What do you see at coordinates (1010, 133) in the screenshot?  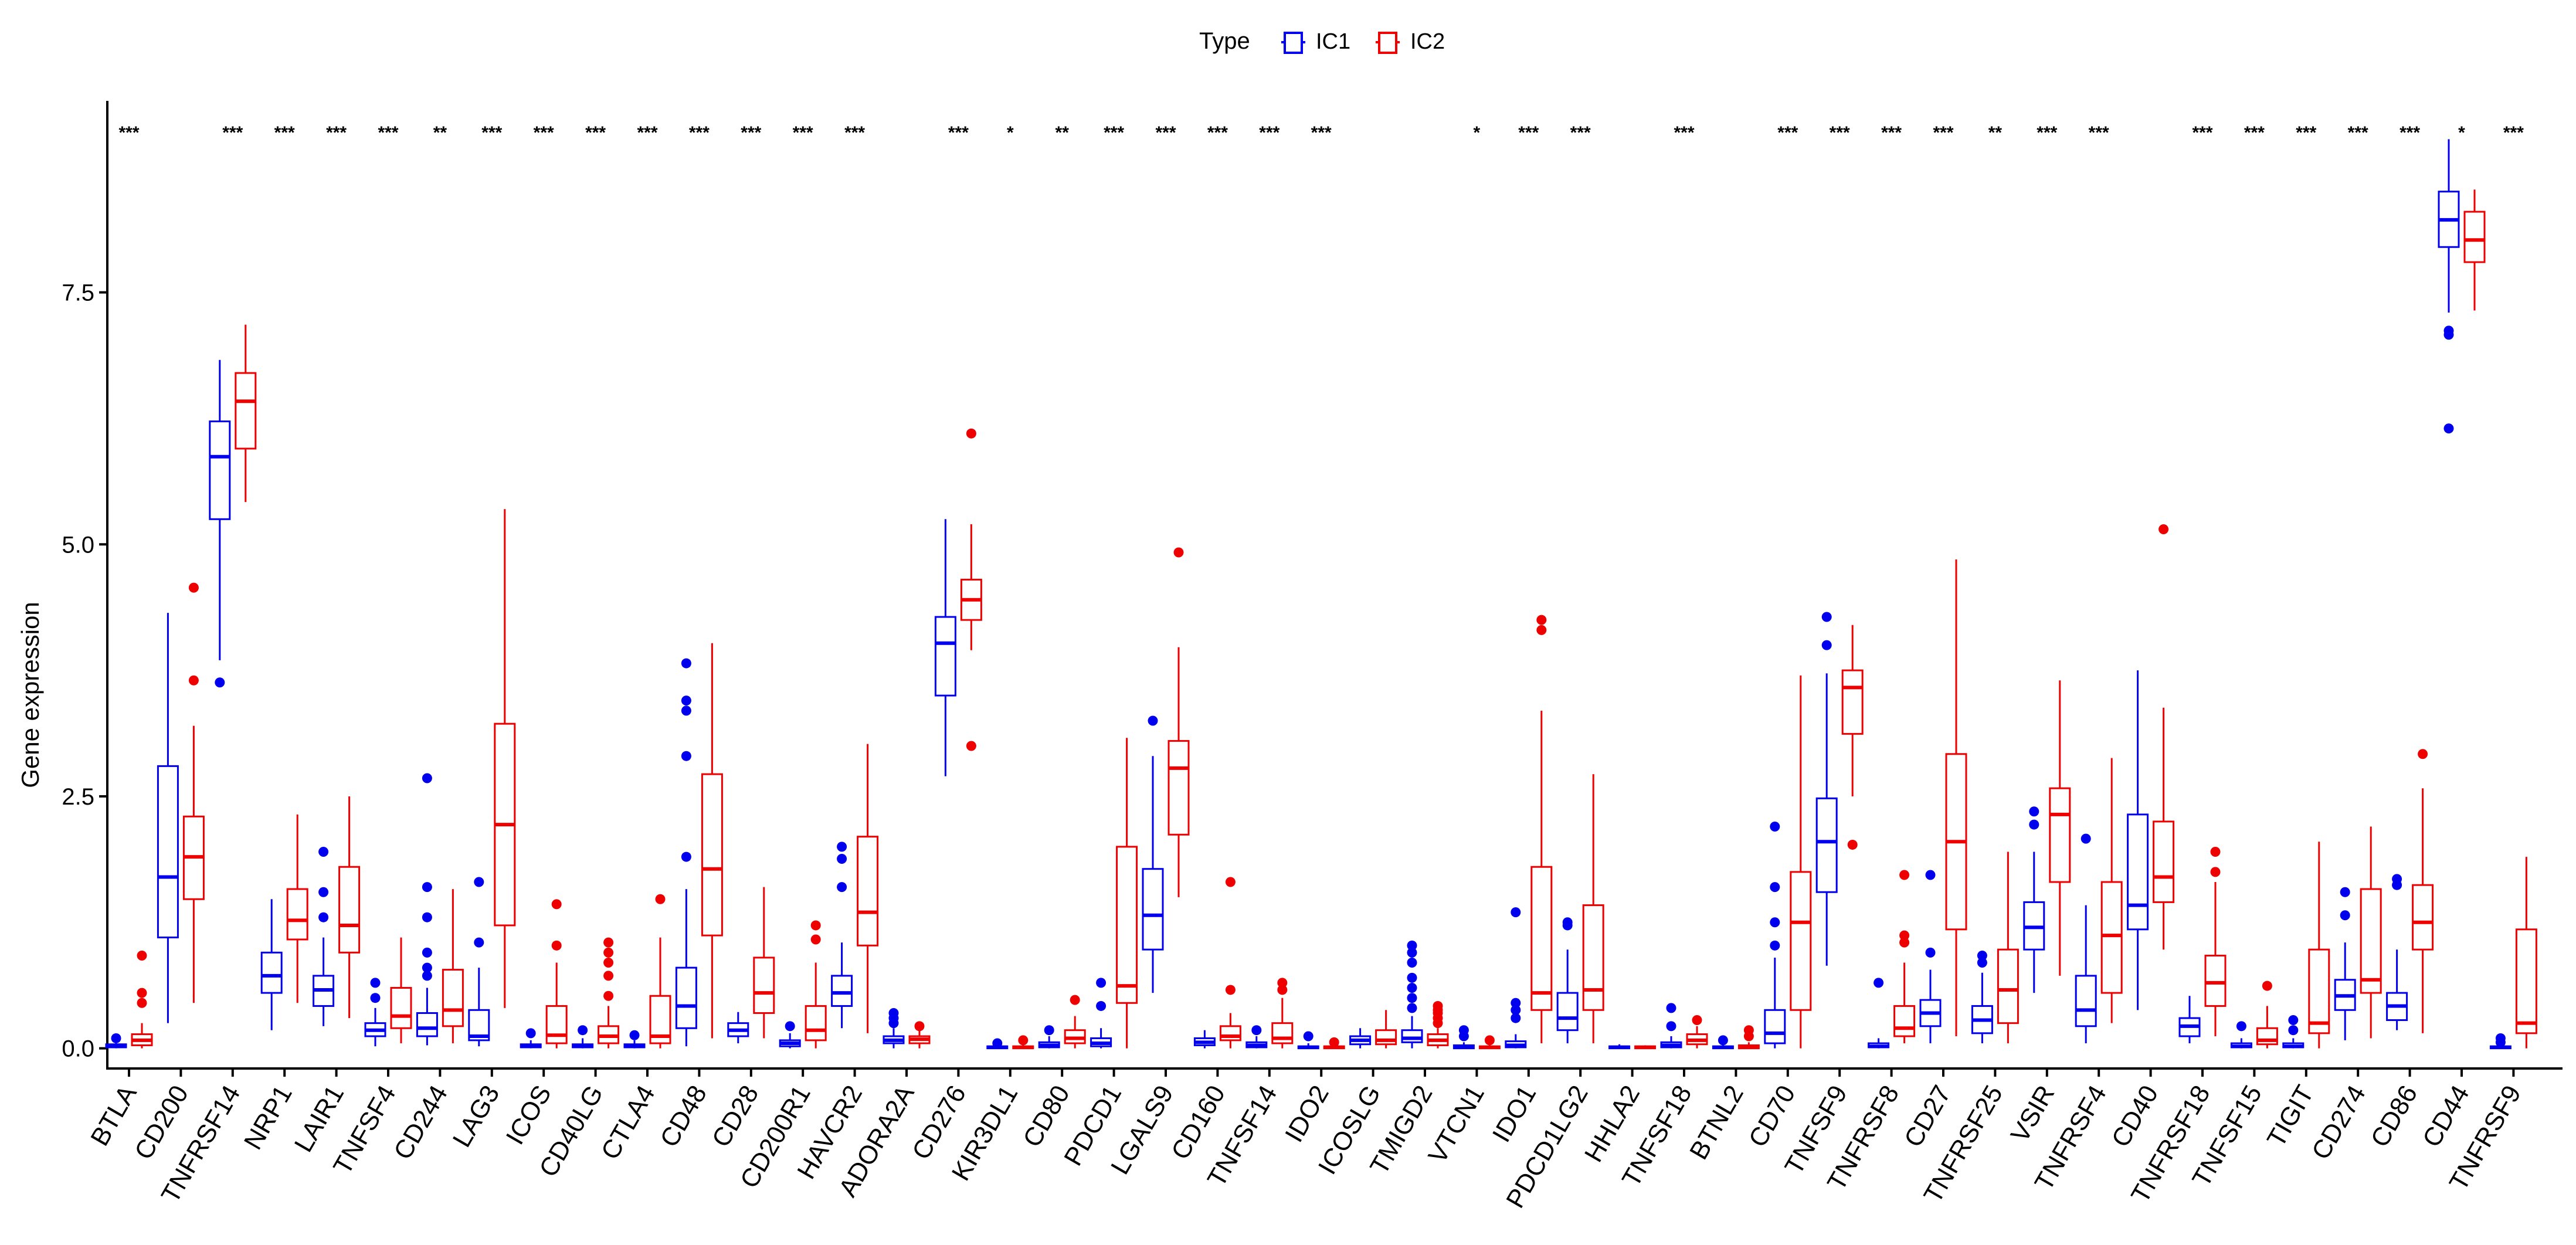 I see `significance-label: *` at bounding box center [1010, 133].